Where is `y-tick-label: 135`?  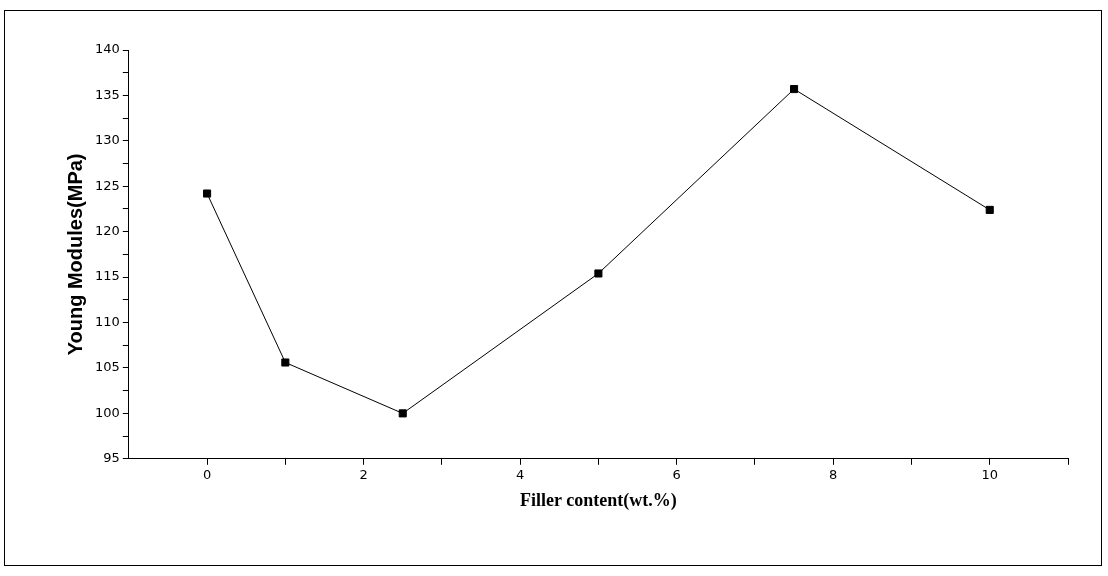 y-tick-label: 135 is located at coordinates (107, 94).